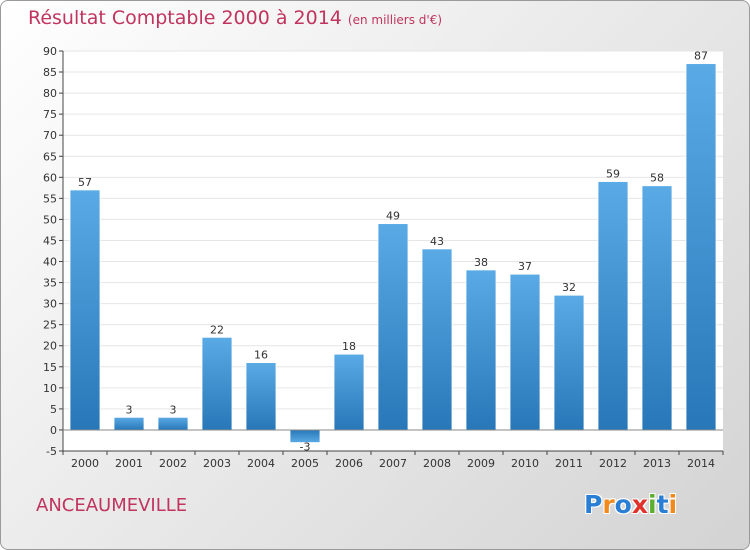  Describe the element at coordinates (349, 346) in the screenshot. I see `data-label: 18` at that location.